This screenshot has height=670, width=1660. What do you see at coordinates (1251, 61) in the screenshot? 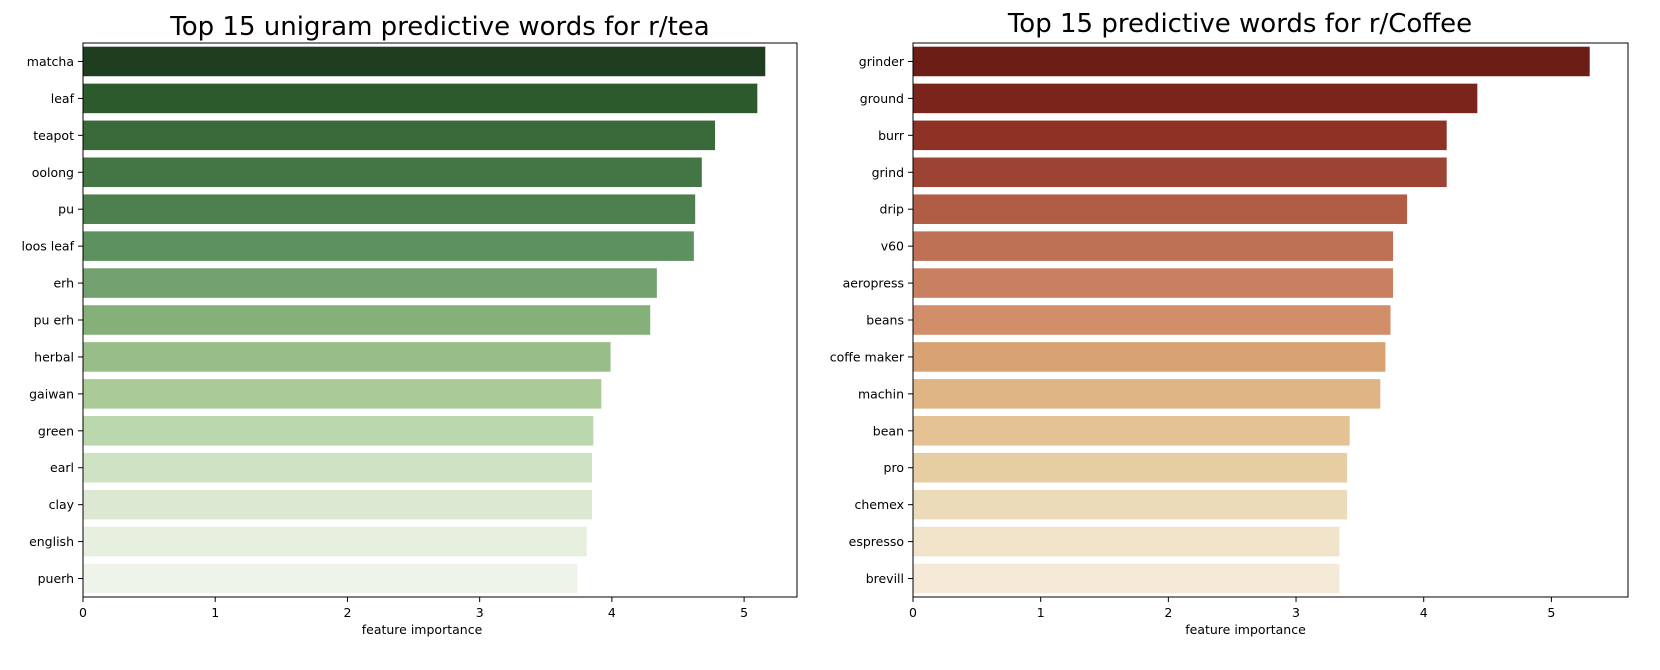
I see `coffee-bar-grinder` at bounding box center [1251, 61].